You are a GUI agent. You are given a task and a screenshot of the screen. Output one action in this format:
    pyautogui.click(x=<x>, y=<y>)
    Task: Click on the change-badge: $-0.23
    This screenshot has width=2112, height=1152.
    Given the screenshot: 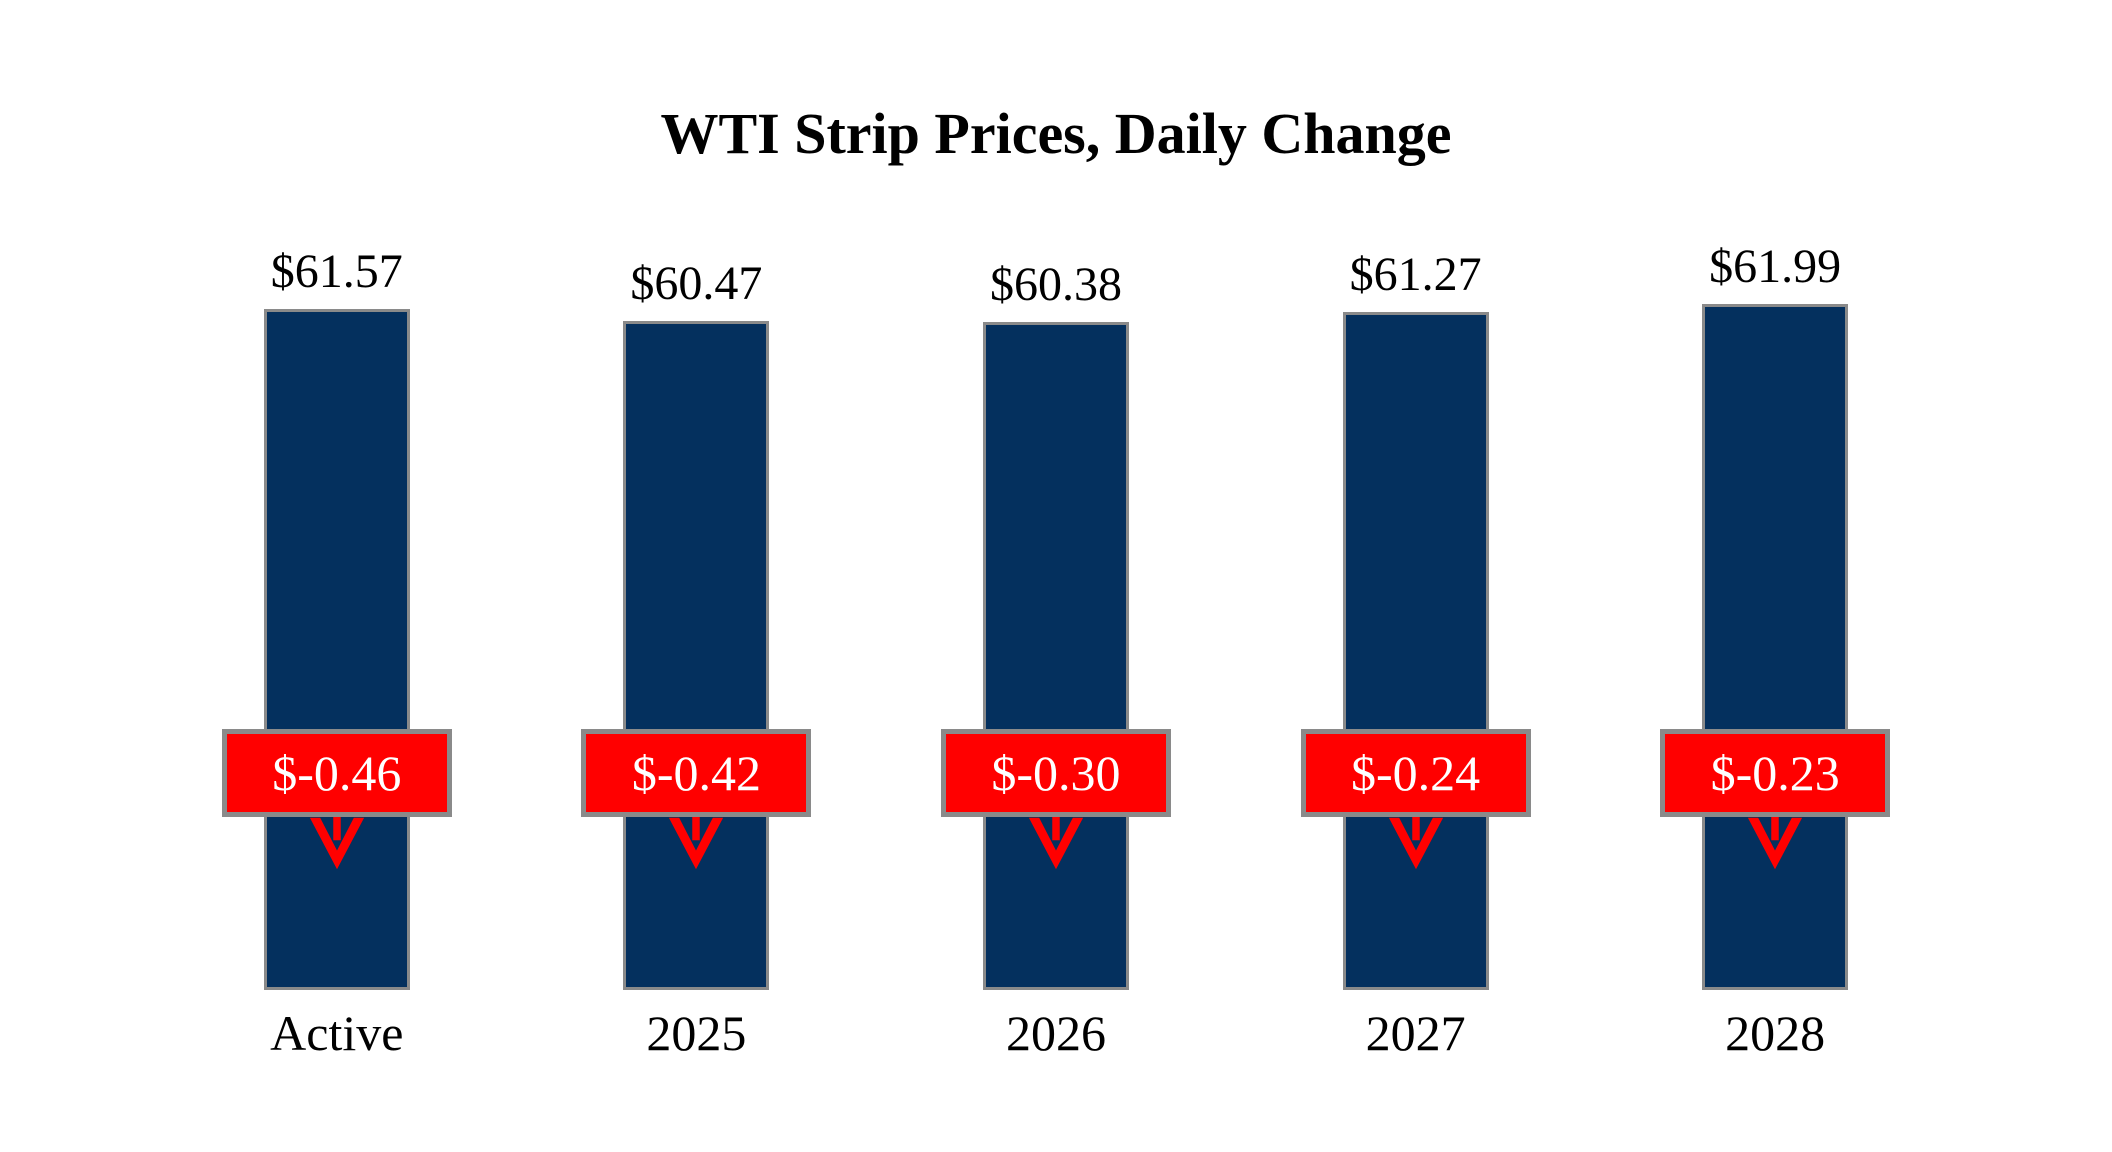 What is the action you would take?
    pyautogui.click(x=1775, y=773)
    